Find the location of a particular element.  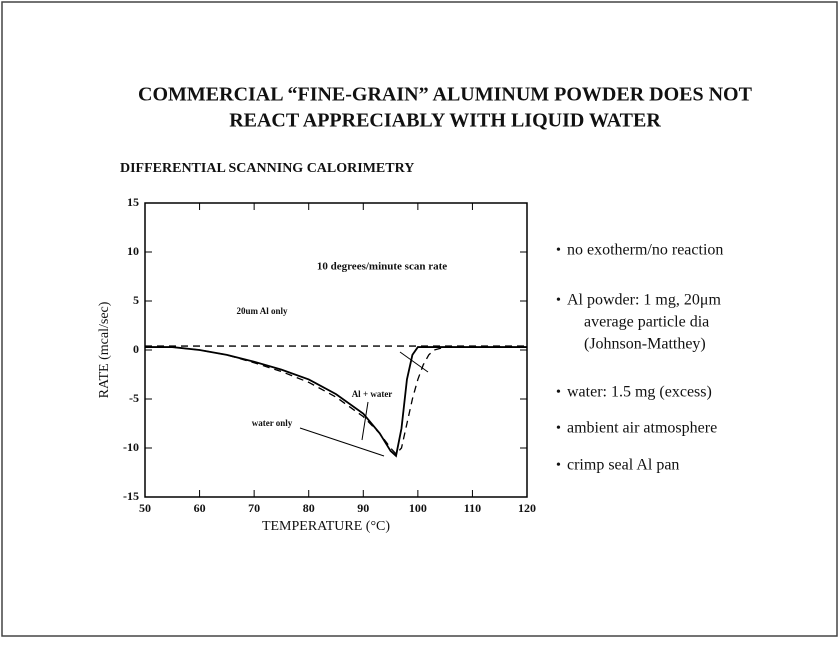

x-tick-label: 110 is located at coordinates (472, 508).